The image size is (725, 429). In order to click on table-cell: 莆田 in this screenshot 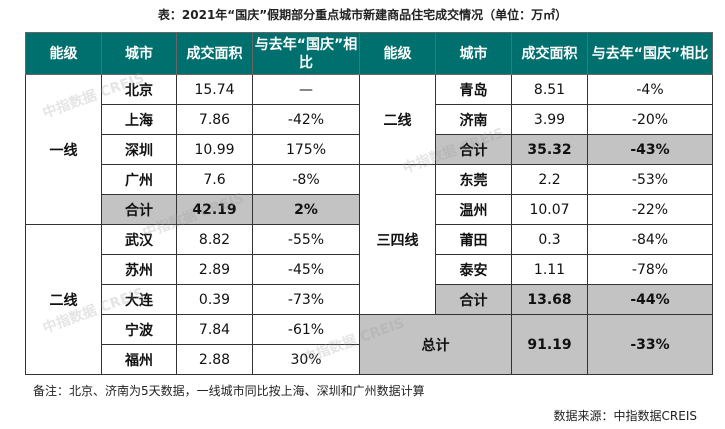, I will do `click(473, 239)`.